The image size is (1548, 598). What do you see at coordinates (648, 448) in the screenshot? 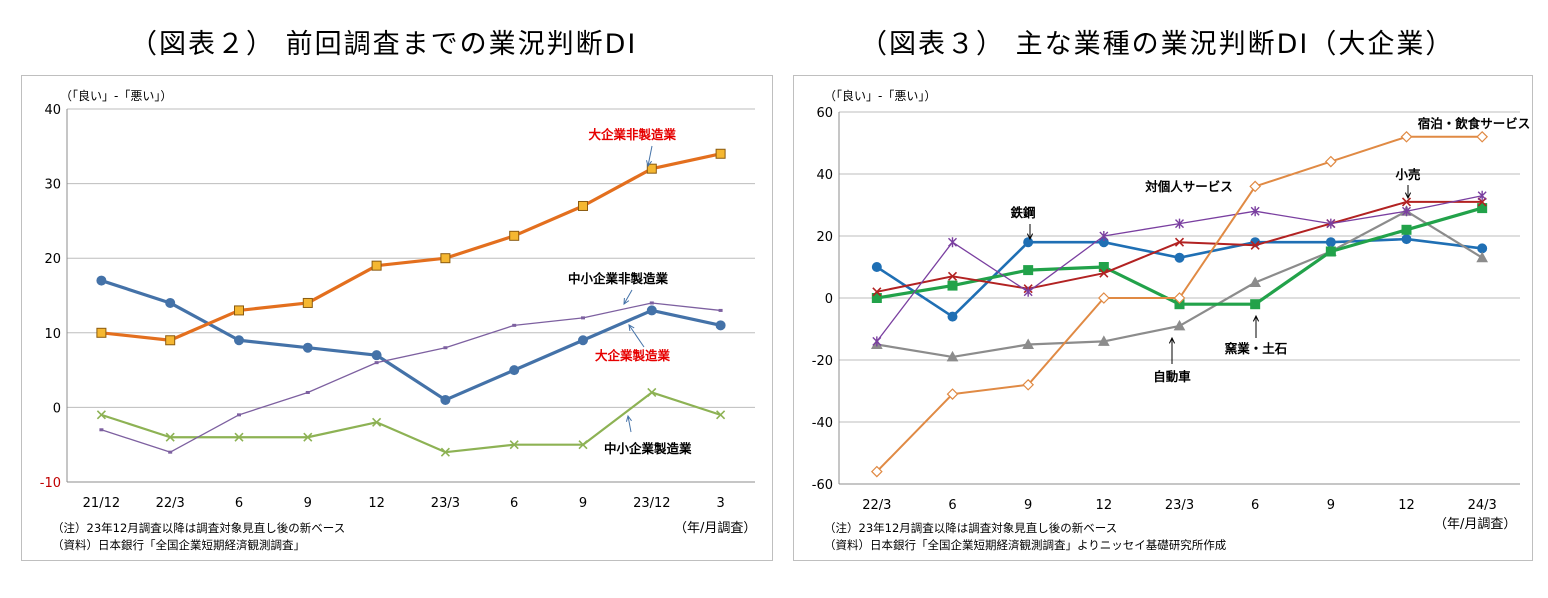
I see `series-label: 中小企業製造業` at bounding box center [648, 448].